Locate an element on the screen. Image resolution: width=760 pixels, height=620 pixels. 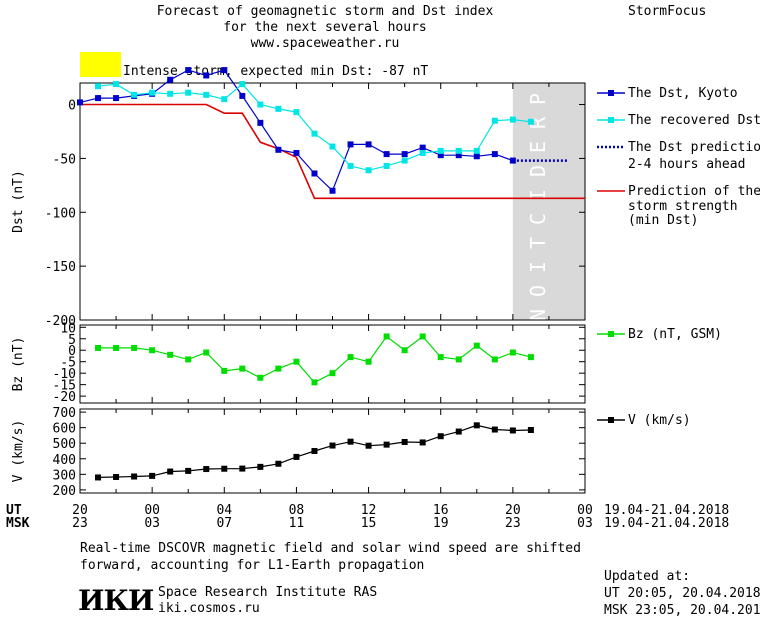
y-tick-label: 400 is located at coordinates (64, 460).